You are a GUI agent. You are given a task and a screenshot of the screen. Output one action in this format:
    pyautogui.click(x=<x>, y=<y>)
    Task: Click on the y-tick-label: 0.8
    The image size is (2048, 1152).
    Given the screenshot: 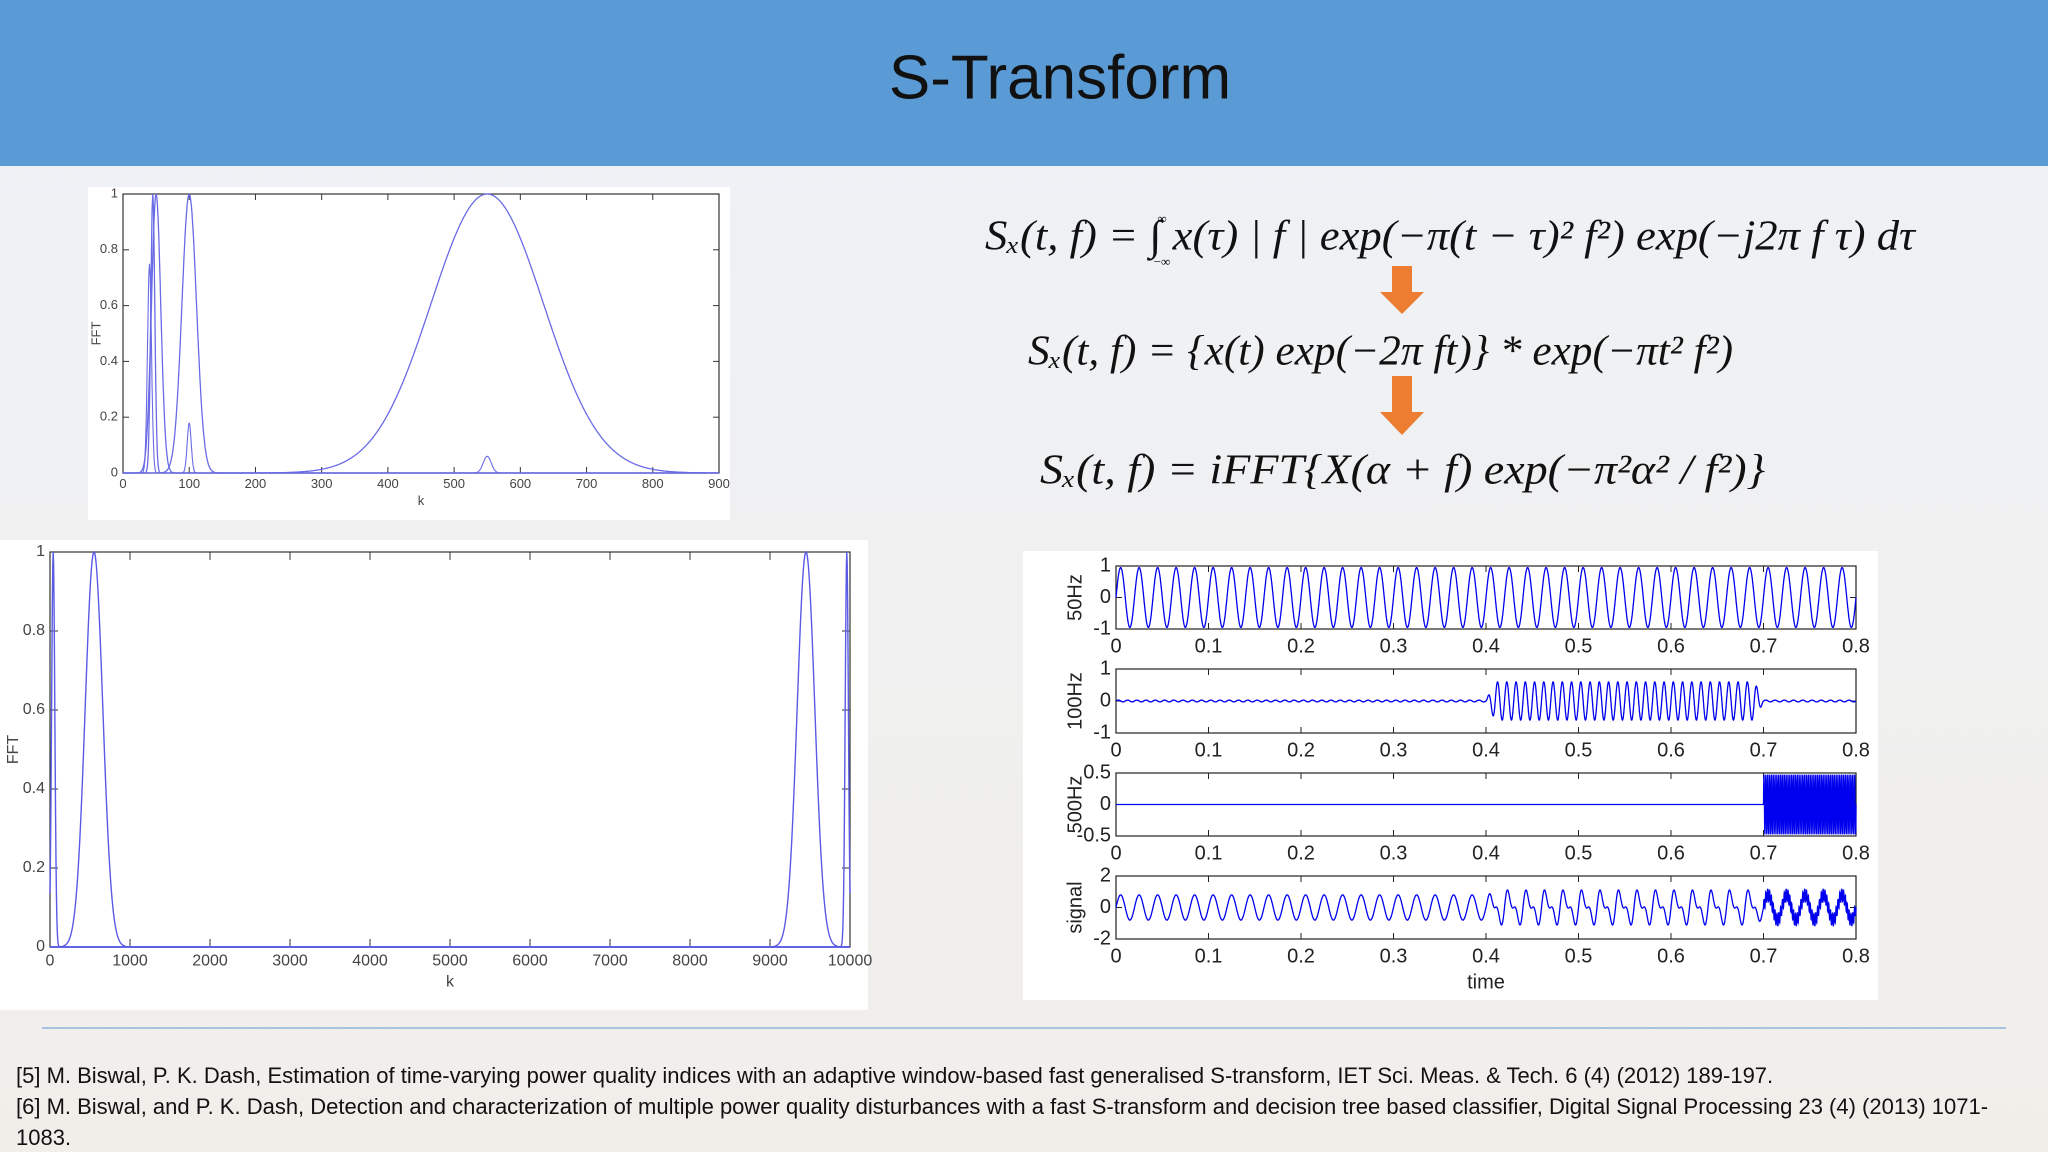 What is the action you would take?
    pyautogui.click(x=109, y=248)
    